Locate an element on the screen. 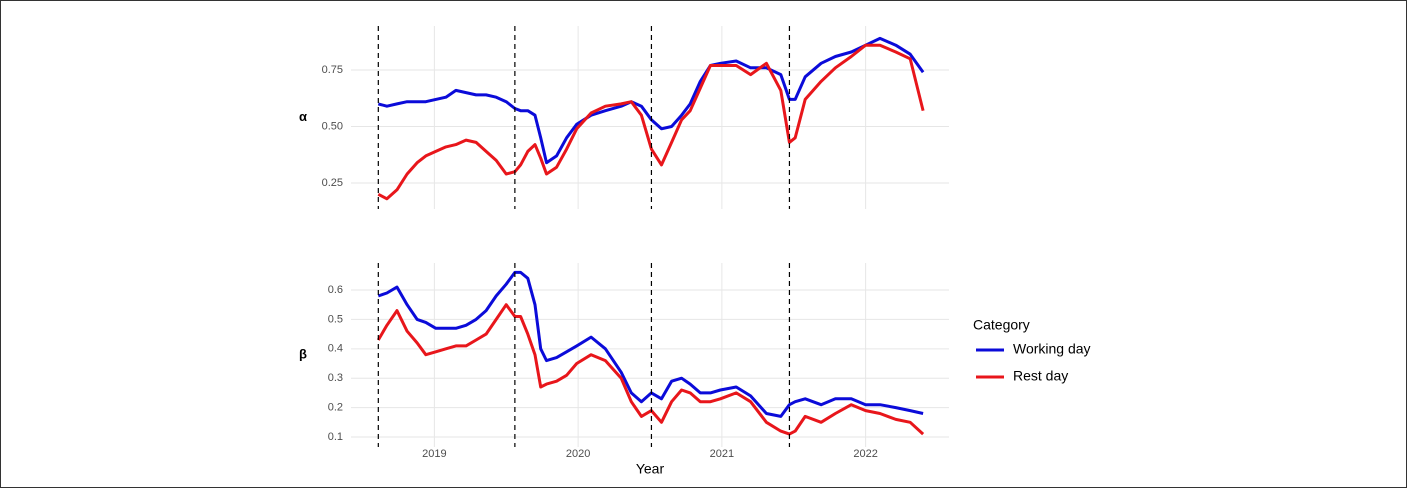 The width and height of the screenshot is (1407, 488). y-tick-label: 0.6 is located at coordinates (335, 290).